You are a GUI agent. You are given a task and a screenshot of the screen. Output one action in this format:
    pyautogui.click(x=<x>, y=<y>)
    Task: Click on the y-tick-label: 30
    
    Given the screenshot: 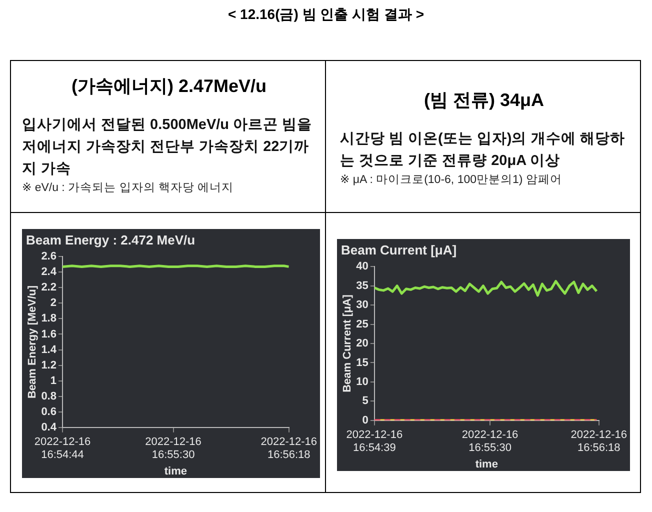 What is the action you would take?
    pyautogui.click(x=362, y=305)
    